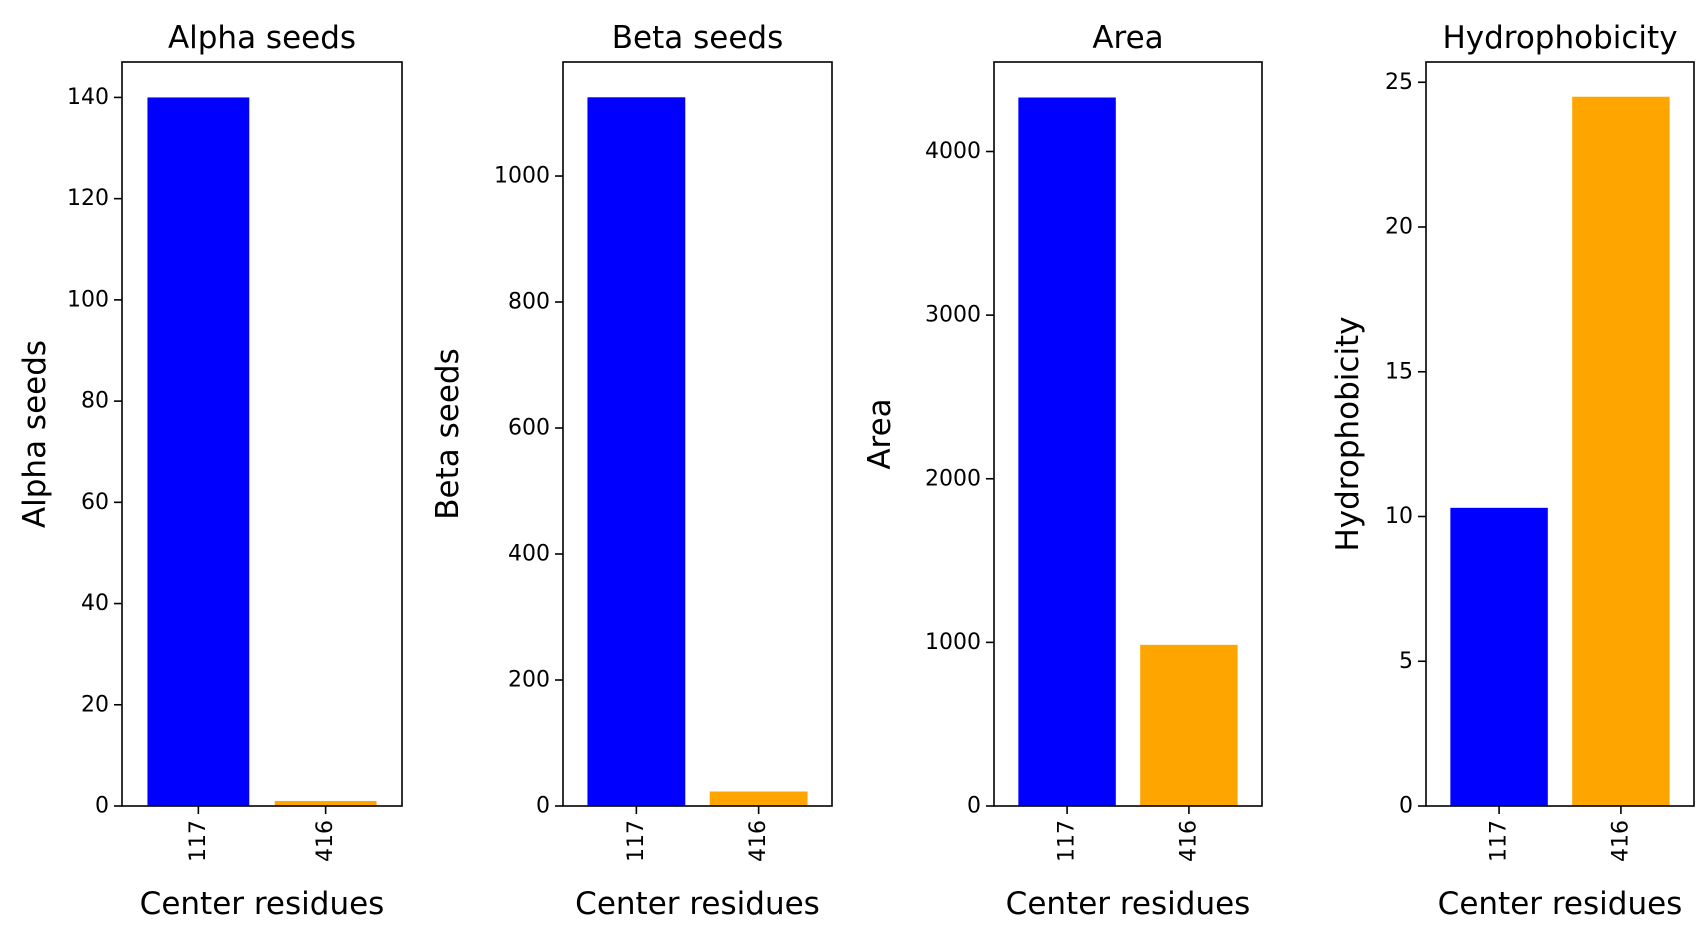 The image size is (1706, 937). I want to click on y-tick-label: 80, so click(95, 401).